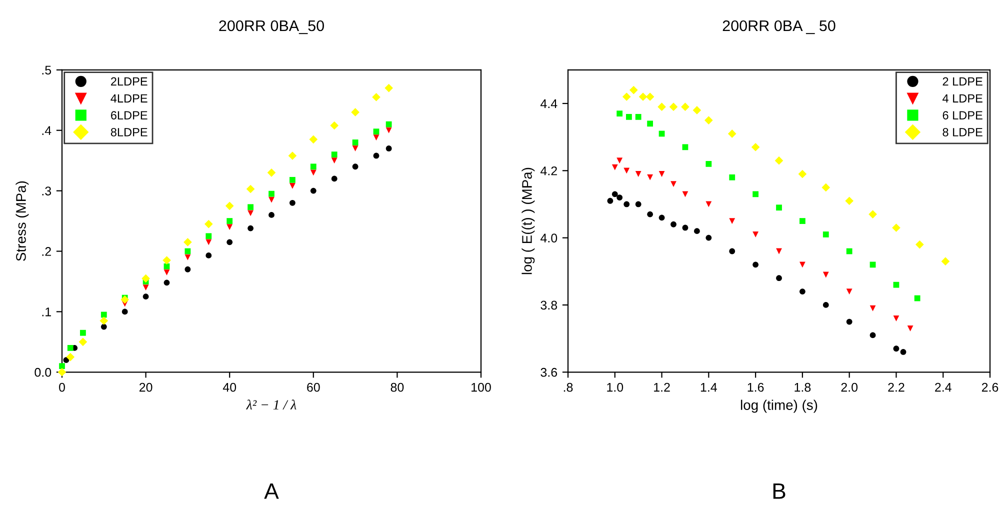 The width and height of the screenshot is (1000, 514). Describe the element at coordinates (990, 387) in the screenshot. I see `x-tick-label: 2.6` at that location.